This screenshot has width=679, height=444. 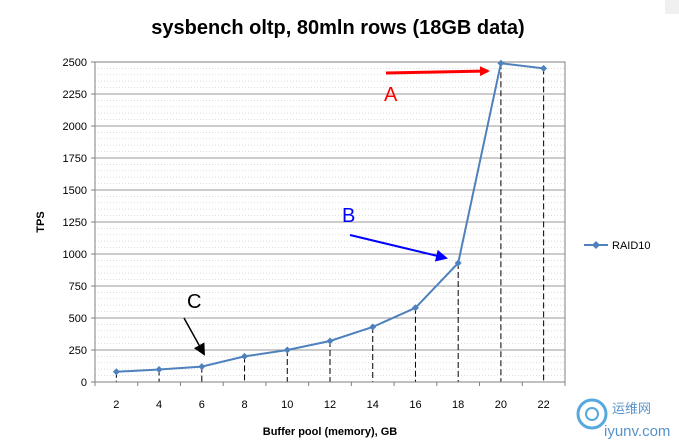 I want to click on annotation-c: C, so click(x=194, y=323).